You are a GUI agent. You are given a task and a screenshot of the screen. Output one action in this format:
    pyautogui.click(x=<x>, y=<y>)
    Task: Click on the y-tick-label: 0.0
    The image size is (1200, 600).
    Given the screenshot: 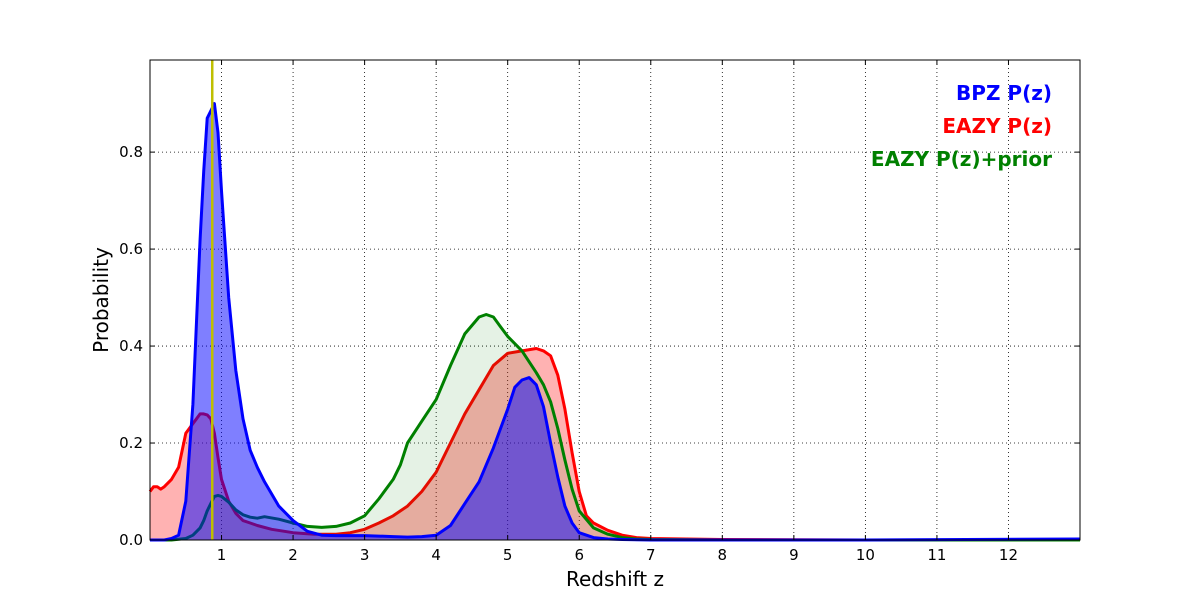 What is the action you would take?
    pyautogui.click(x=131, y=540)
    